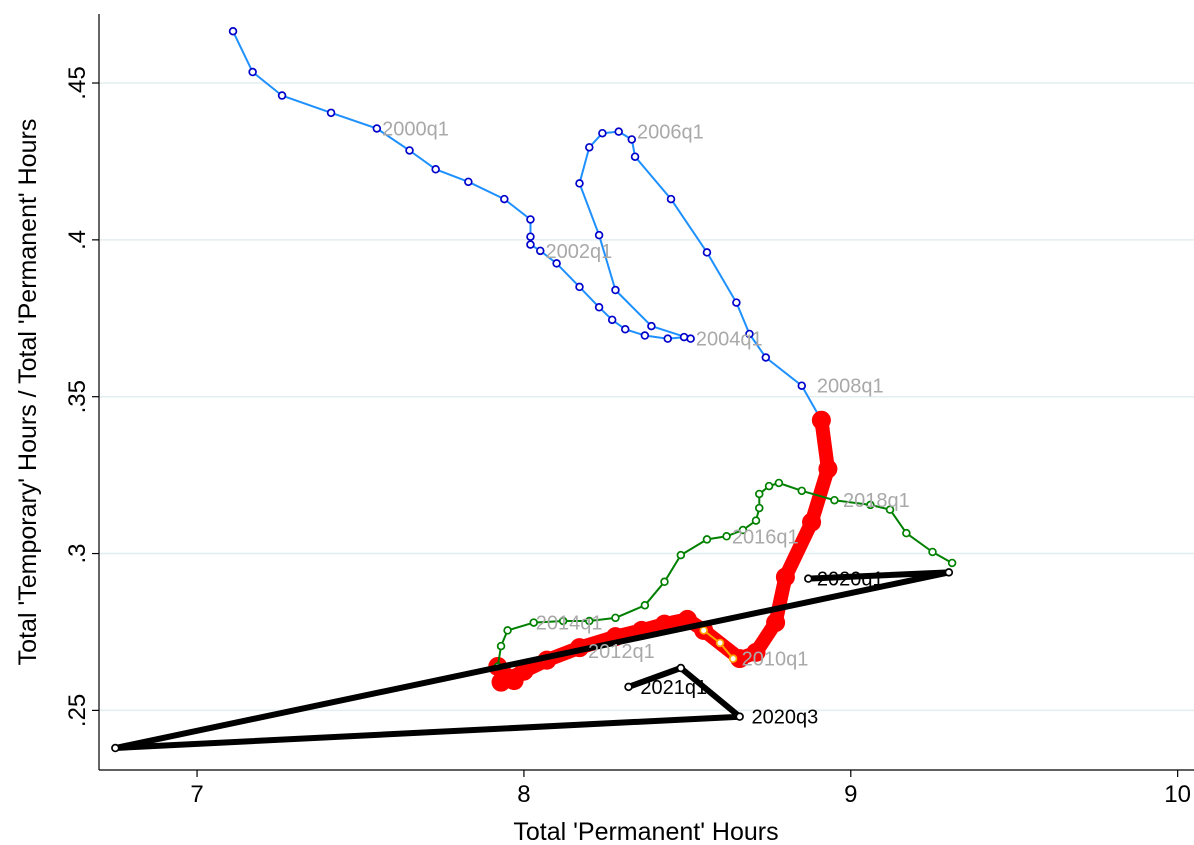  Describe the element at coordinates (579, 252) in the screenshot. I see `point-label: 2002q1` at that location.